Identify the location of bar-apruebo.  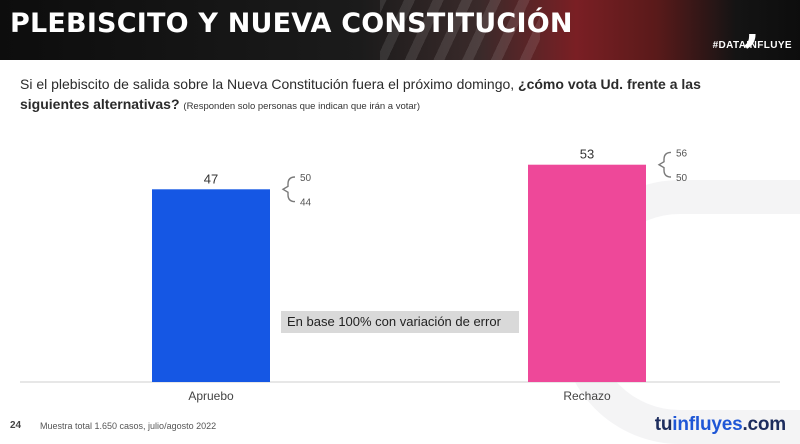
(211, 285).